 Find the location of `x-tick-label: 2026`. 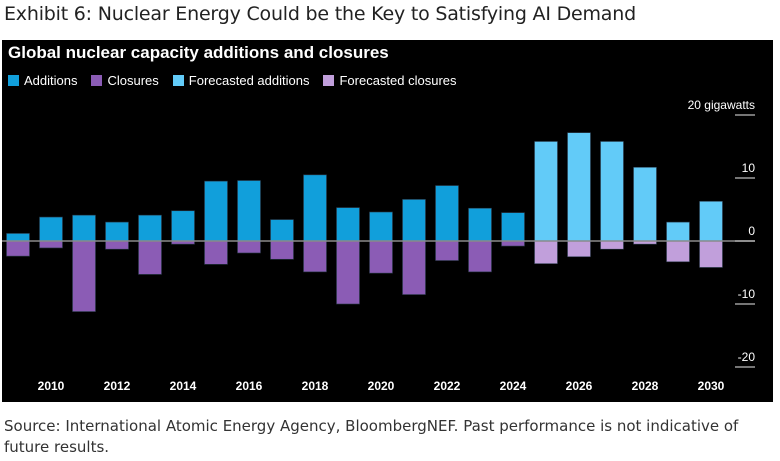

x-tick-label: 2026 is located at coordinates (579, 386).